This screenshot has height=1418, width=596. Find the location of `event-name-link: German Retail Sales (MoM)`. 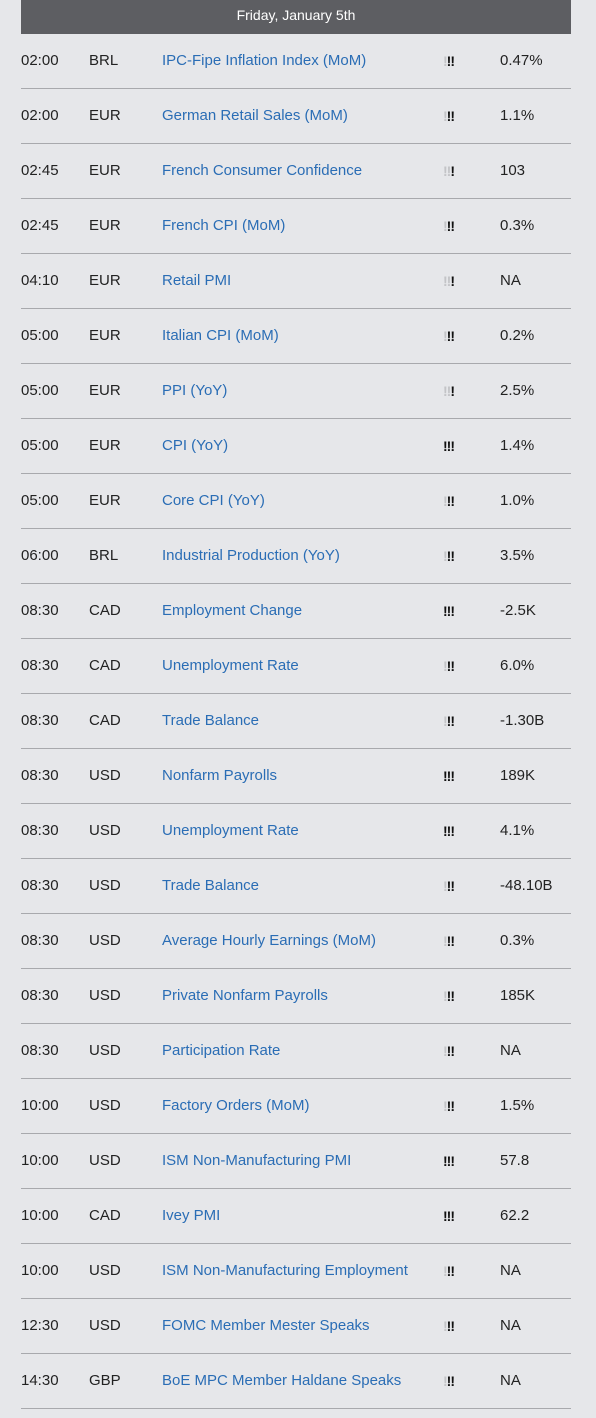

event-name-link: German Retail Sales (MoM) is located at coordinates (255, 115).